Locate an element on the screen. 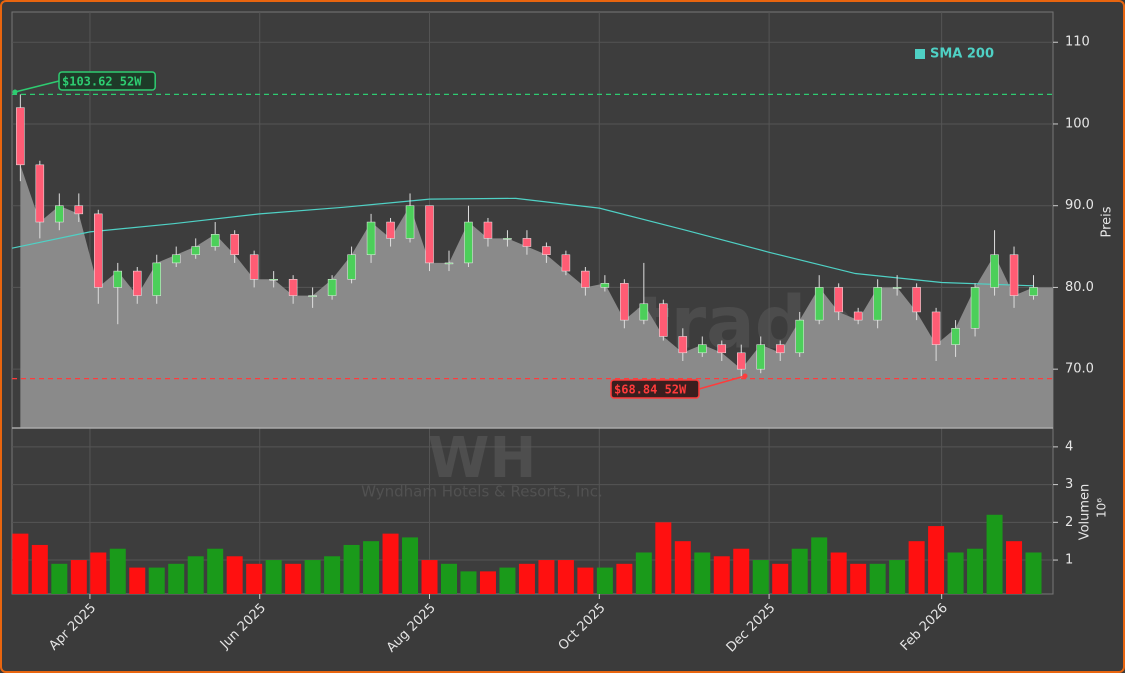 The width and height of the screenshot is (1125, 673). y-tick-label: 4 is located at coordinates (1069, 446).